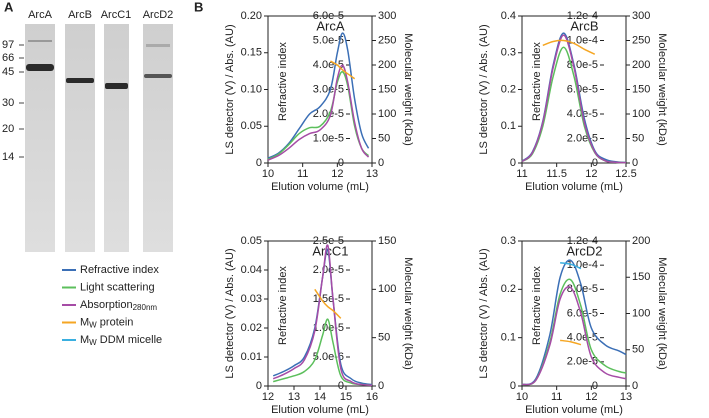 Image resolution: width=709 pixels, height=418 pixels. What do you see at coordinates (508, 289) in the screenshot?
I see `y-tick-label: 0.2` at bounding box center [508, 289].